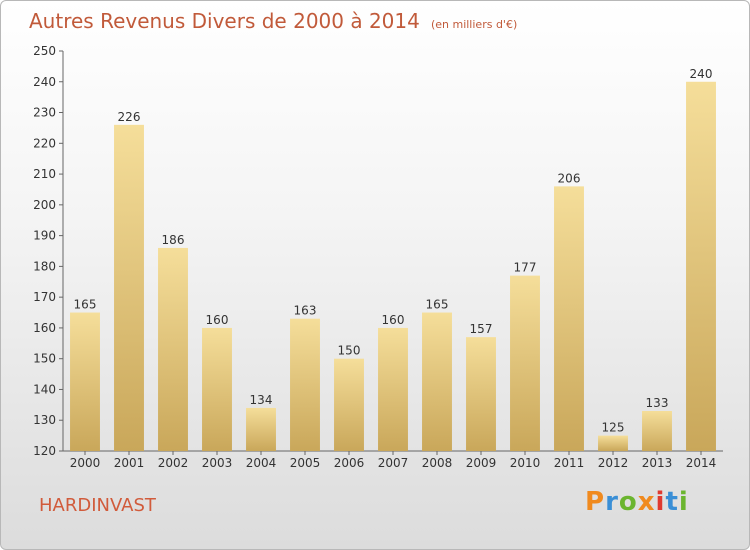 The image size is (750, 550). Describe the element at coordinates (305, 384) in the screenshot. I see `bar-2005` at that location.